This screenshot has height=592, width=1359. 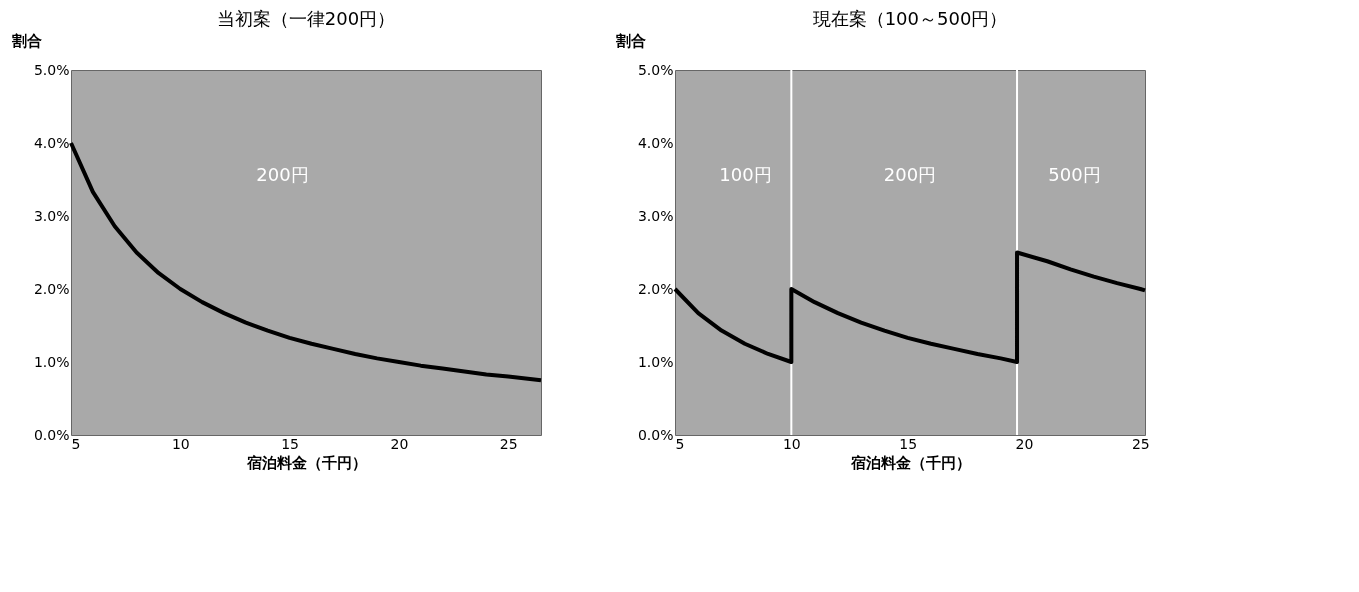 What do you see at coordinates (306, 18) in the screenshot?
I see `chart-title: 当初案（一律200円）` at bounding box center [306, 18].